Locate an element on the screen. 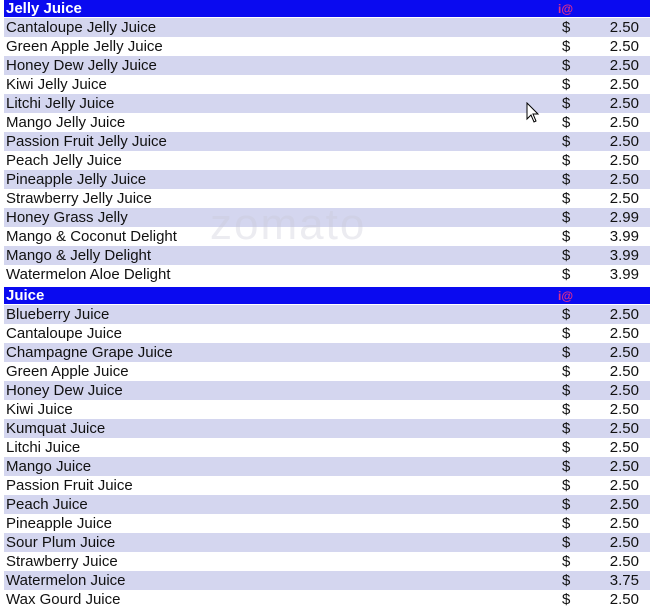 The image size is (650, 613). item-name: Strawberry Juice is located at coordinates (62, 561).